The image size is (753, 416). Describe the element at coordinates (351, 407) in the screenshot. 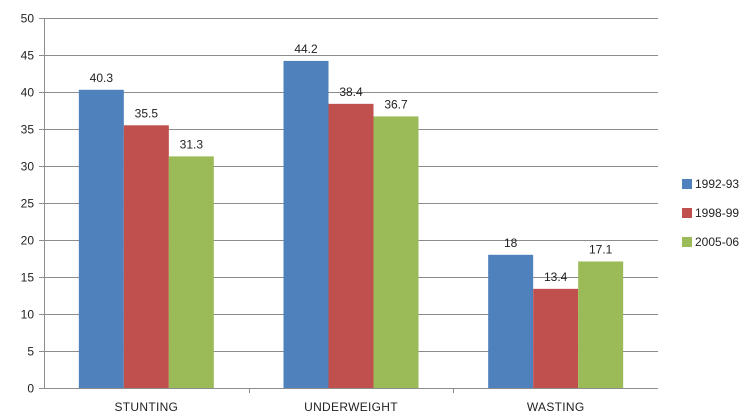

I see `x-category-label: UNDERWEIGHT` at that location.